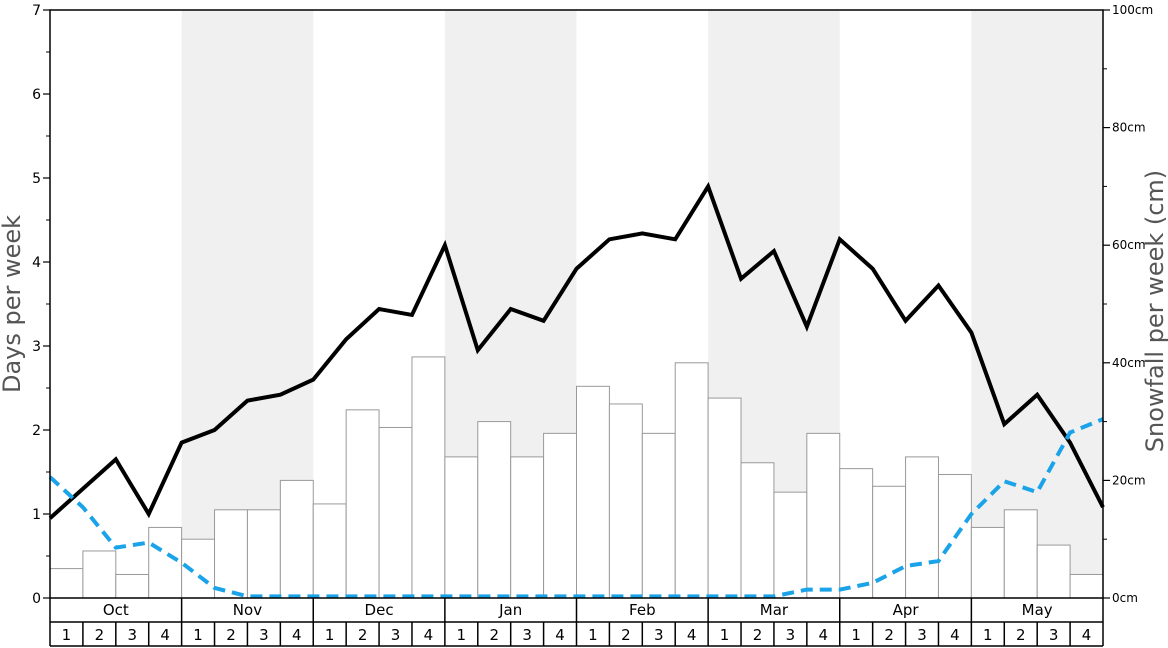 Image resolution: width=1168 pixels, height=648 pixels. I want to click on right-tick-label: 100cm, so click(1132, 10).